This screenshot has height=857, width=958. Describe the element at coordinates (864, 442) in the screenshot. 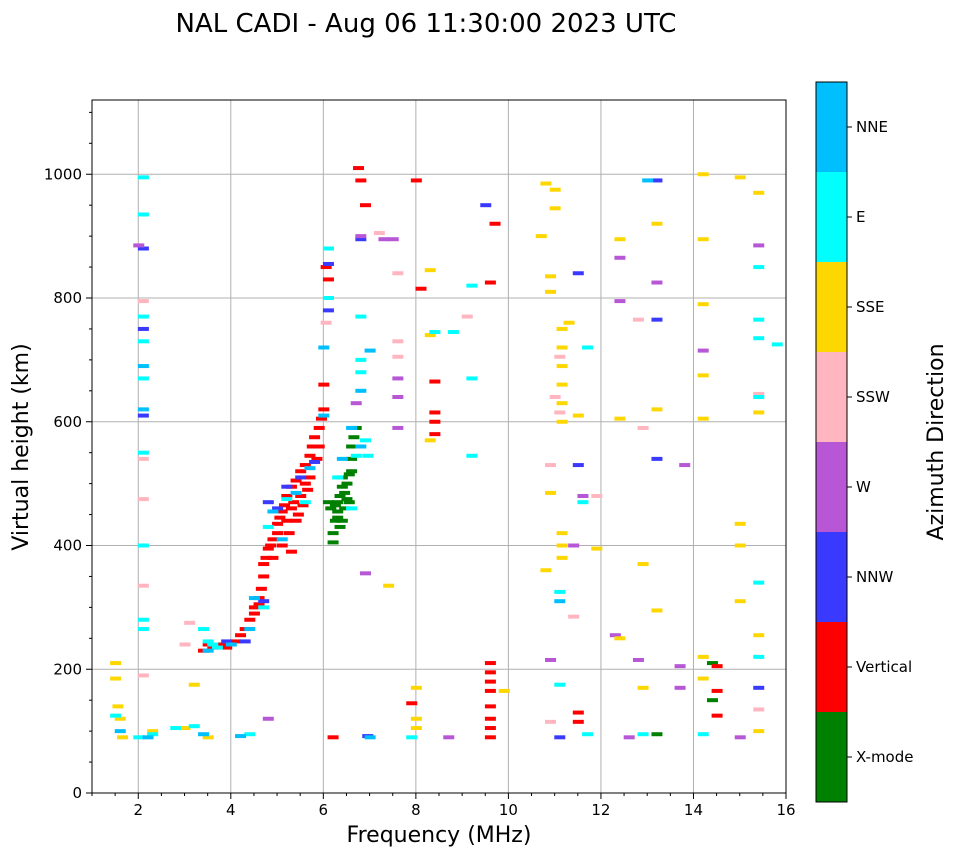

I see `colorbar: X-mode Vertical NNW W SSW SSE E NNE` at that location.